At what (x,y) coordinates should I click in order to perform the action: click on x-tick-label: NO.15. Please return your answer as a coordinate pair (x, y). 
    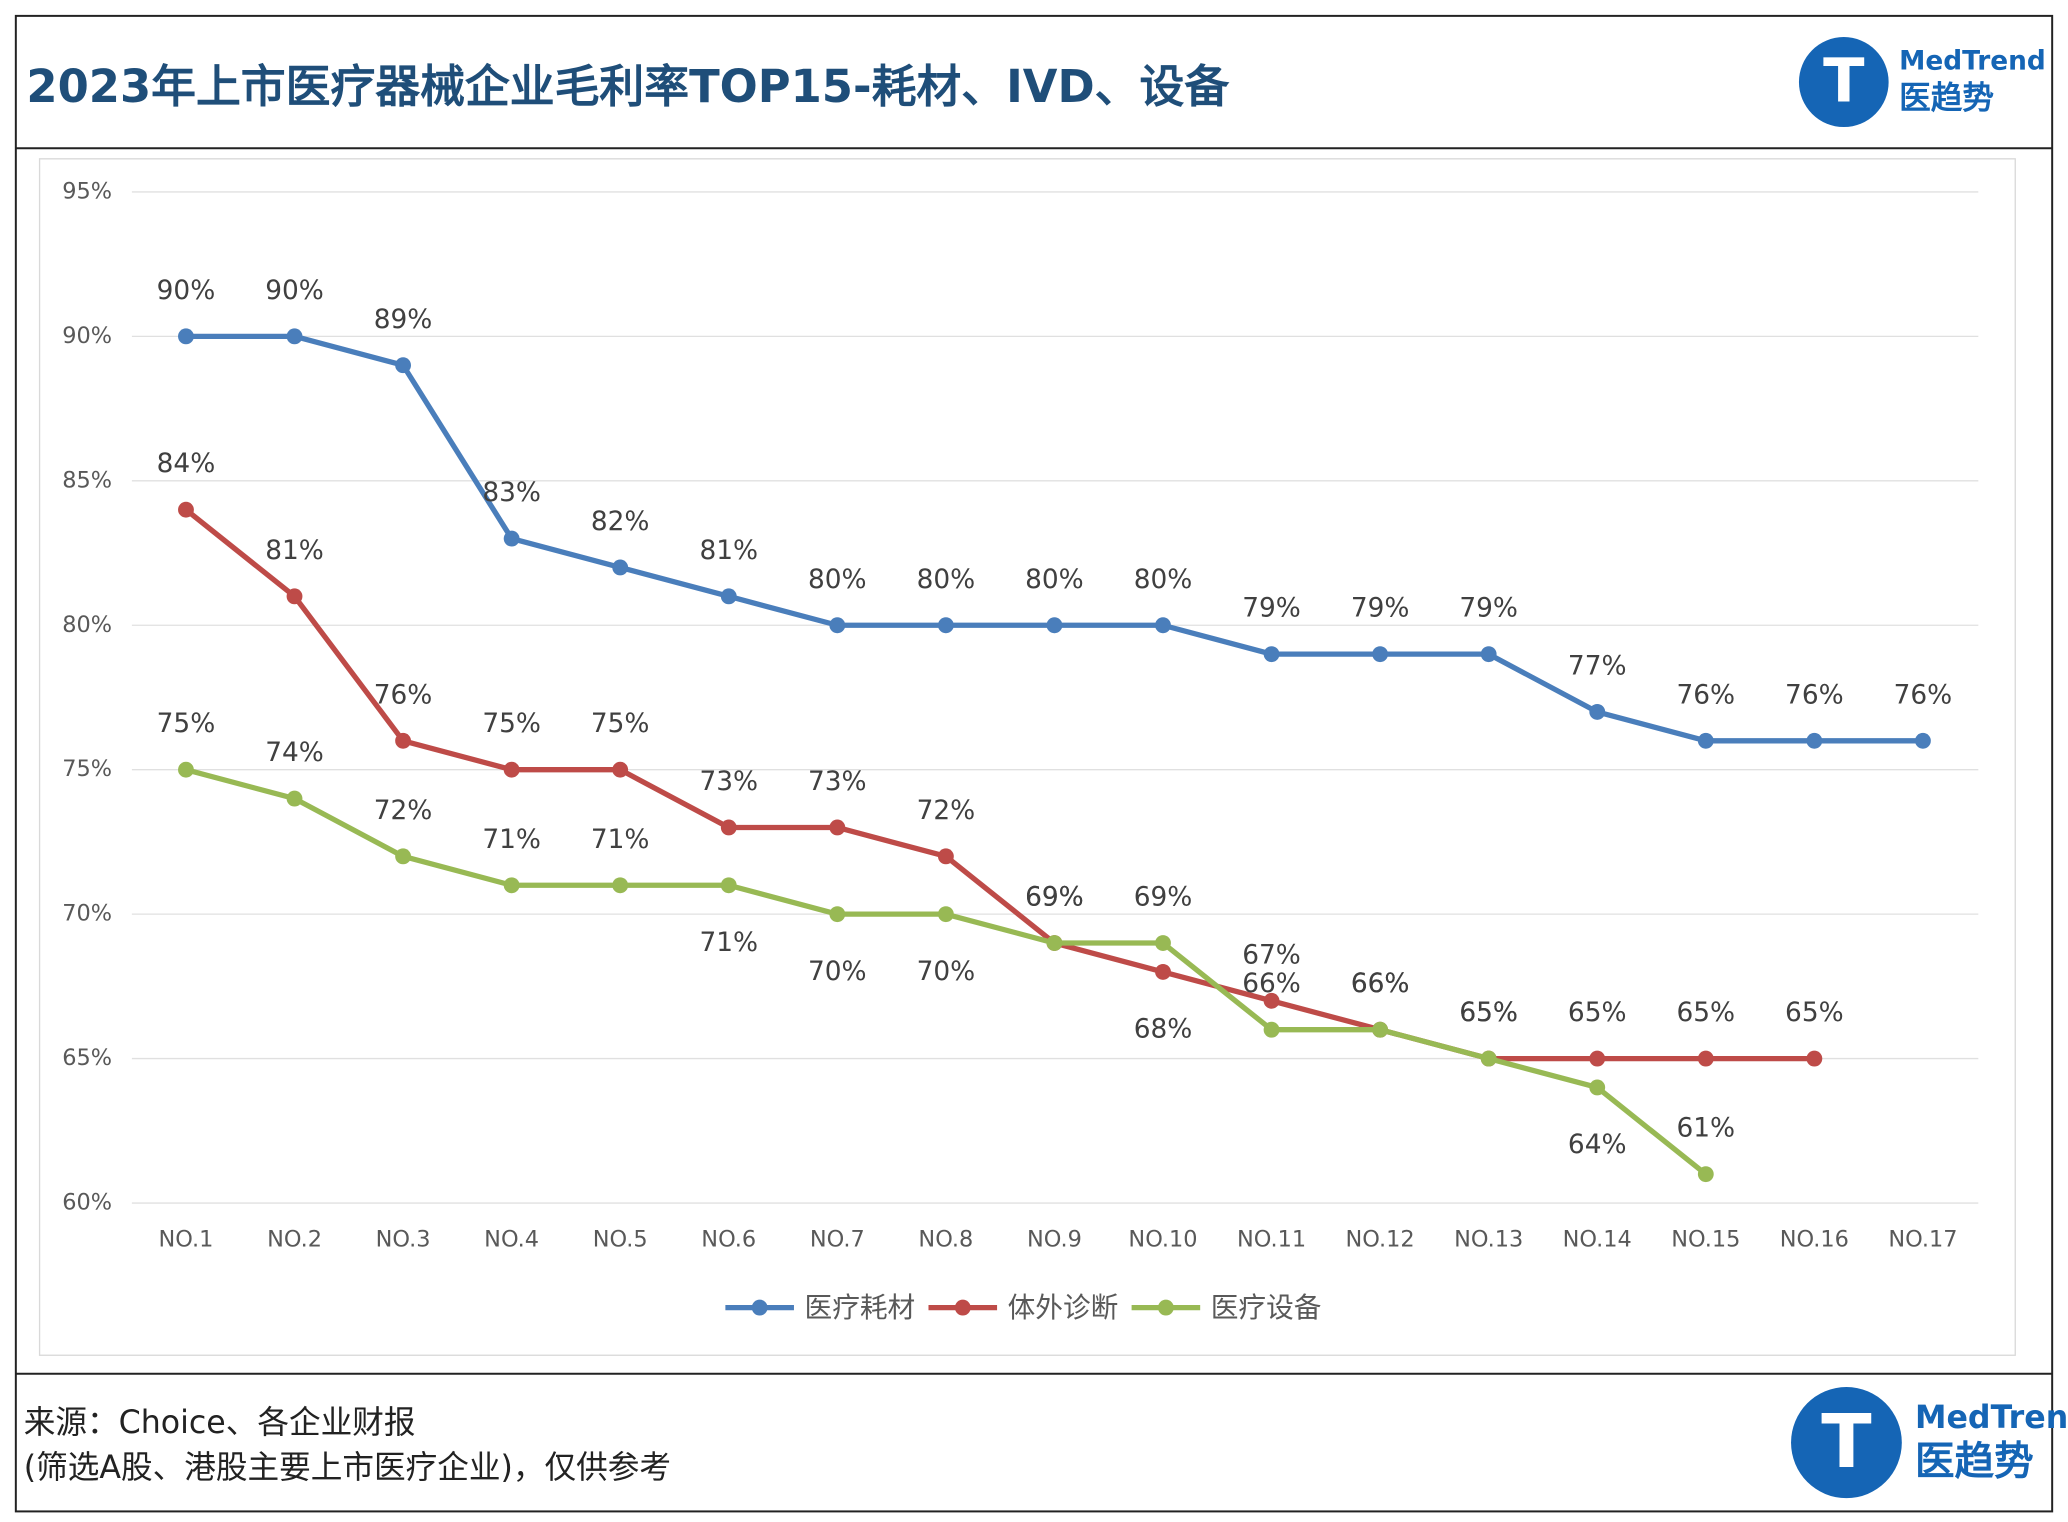
    Looking at the image, I should click on (1705, 1240).